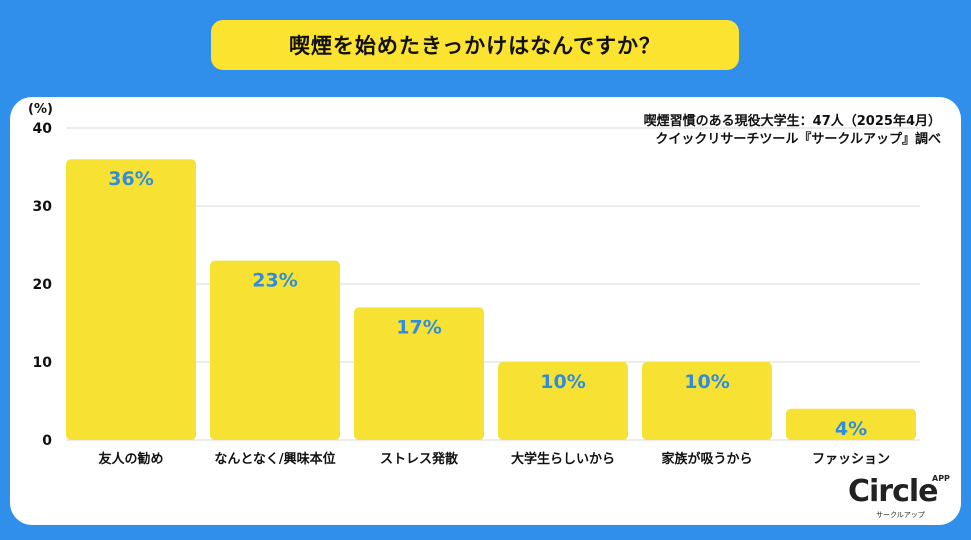  Describe the element at coordinates (419, 459) in the screenshot. I see `x-category-label: ストレス発散` at that location.